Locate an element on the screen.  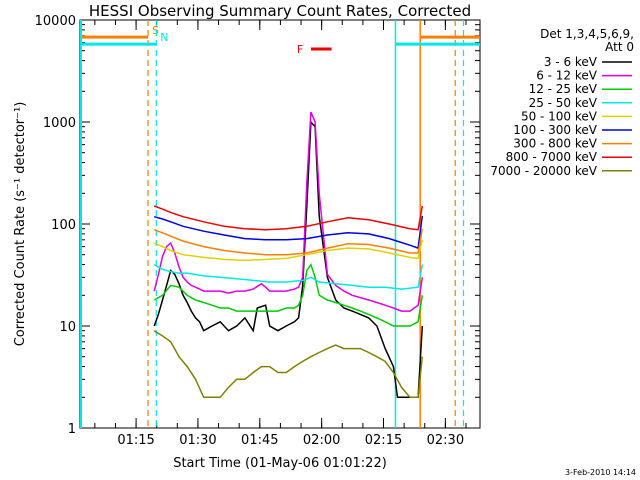
y-tick-label: 1 is located at coordinates (72, 429).